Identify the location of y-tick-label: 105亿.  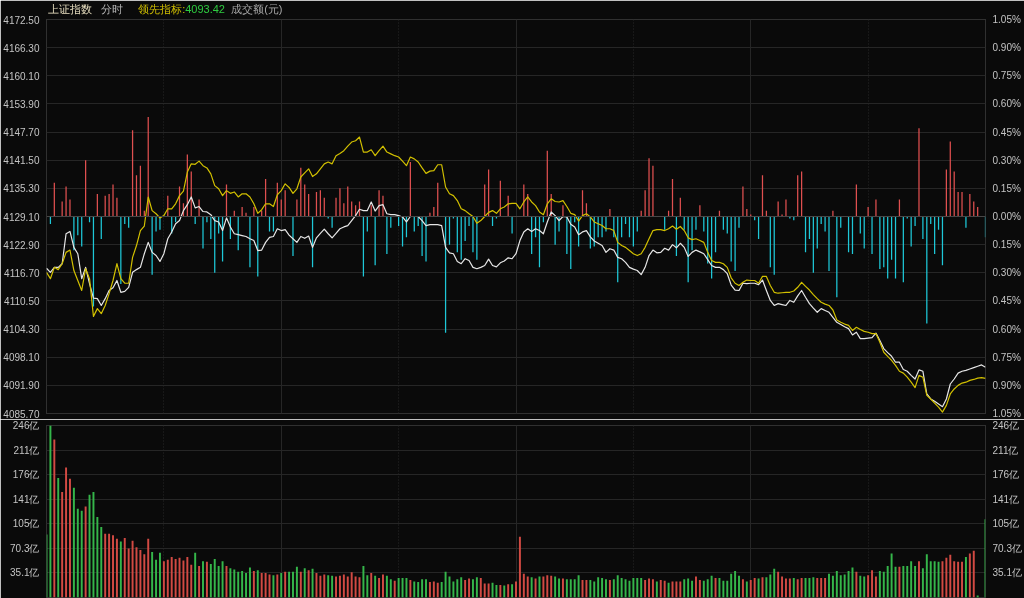
(26, 524).